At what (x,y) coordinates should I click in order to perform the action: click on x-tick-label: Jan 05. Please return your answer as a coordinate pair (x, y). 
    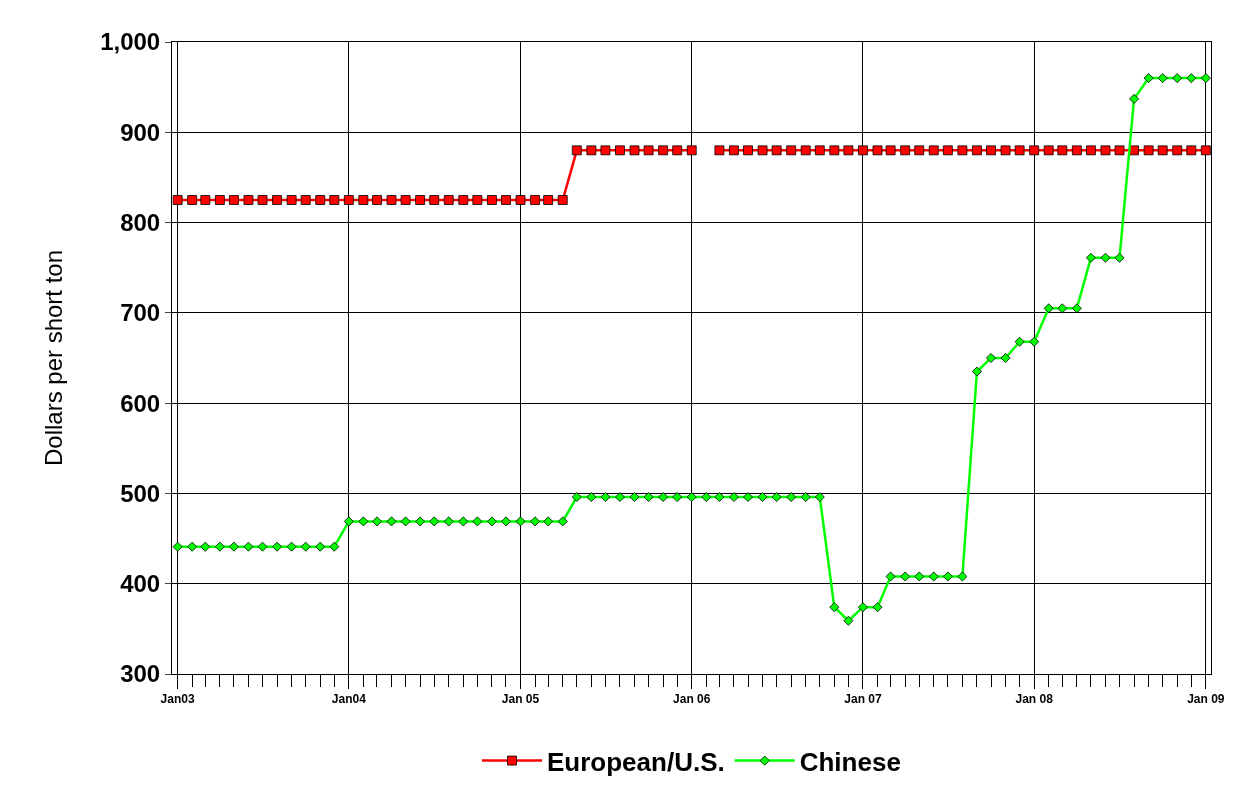
    Looking at the image, I should click on (520, 699).